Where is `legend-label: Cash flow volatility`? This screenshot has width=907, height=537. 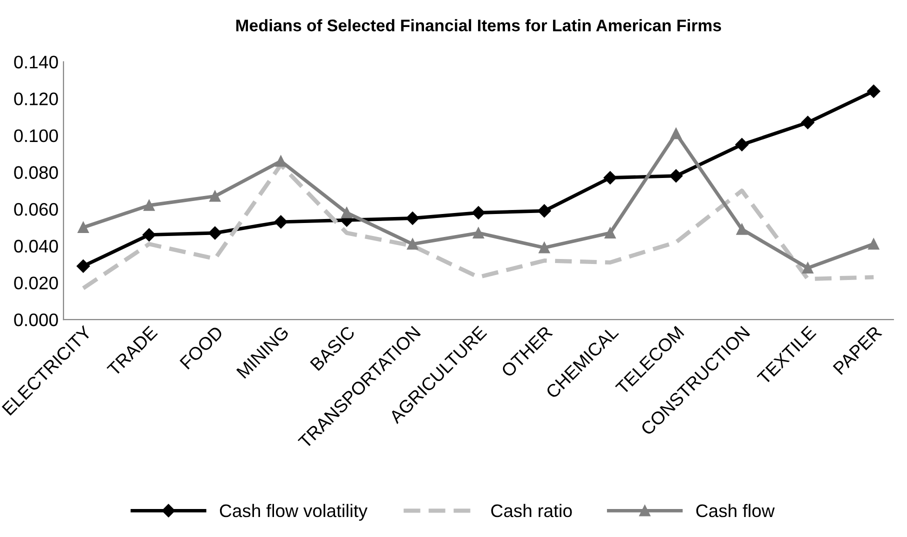 legend-label: Cash flow volatility is located at coordinates (294, 512).